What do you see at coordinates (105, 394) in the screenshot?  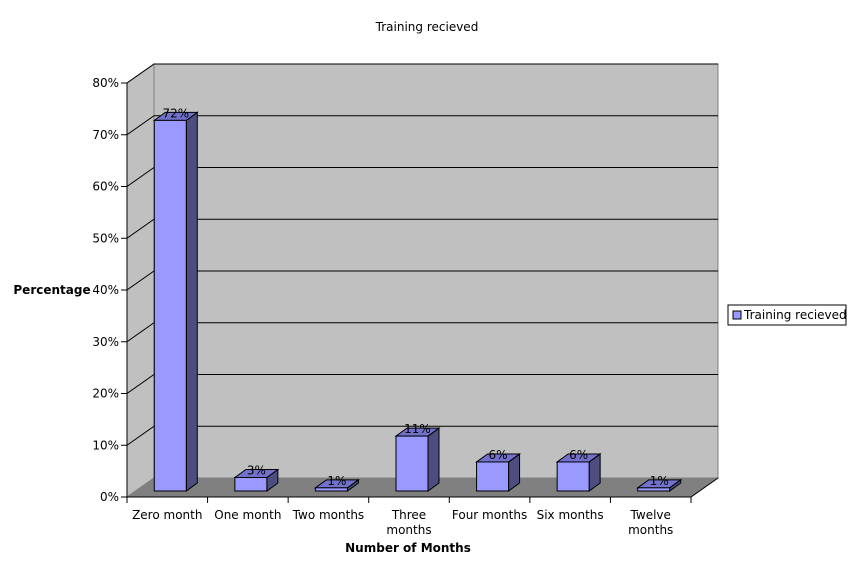 I see `y-tick-label: 20%` at bounding box center [105, 394].